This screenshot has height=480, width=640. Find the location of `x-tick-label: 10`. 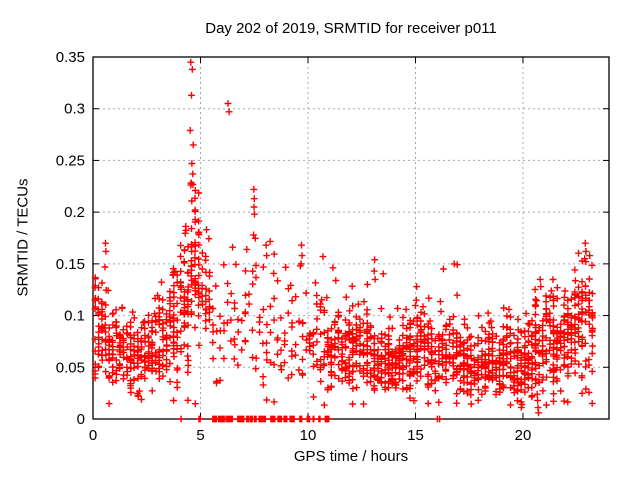

x-tick-label: 10 is located at coordinates (308, 435).